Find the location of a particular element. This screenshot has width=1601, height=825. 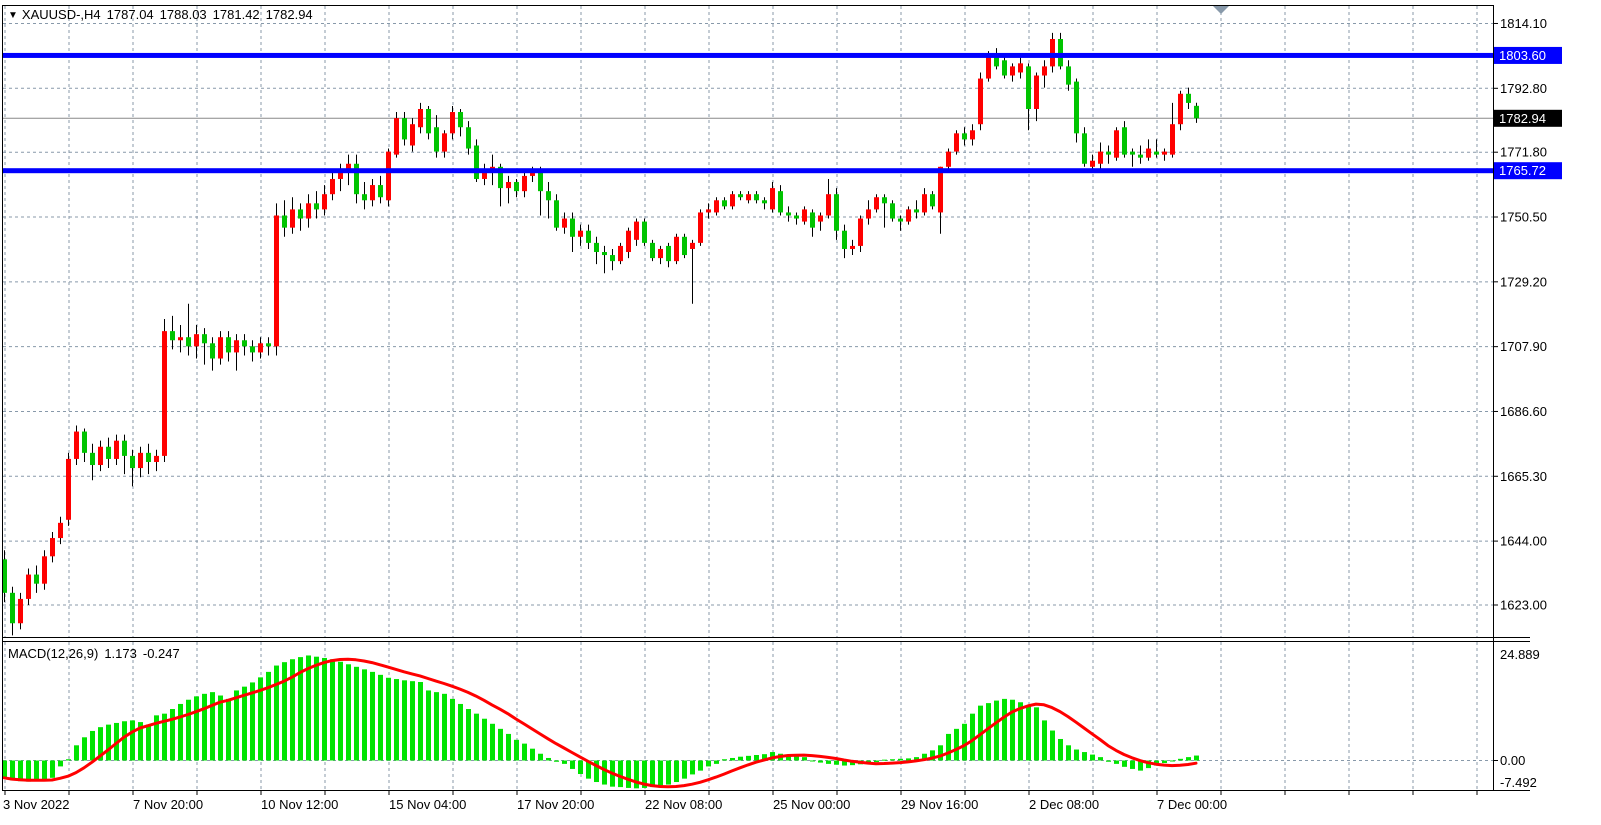

chart-title: ▼ XAUUSD-,H4 1787.04 1788.03 1781.42 1782.94 is located at coordinates (160, 14).